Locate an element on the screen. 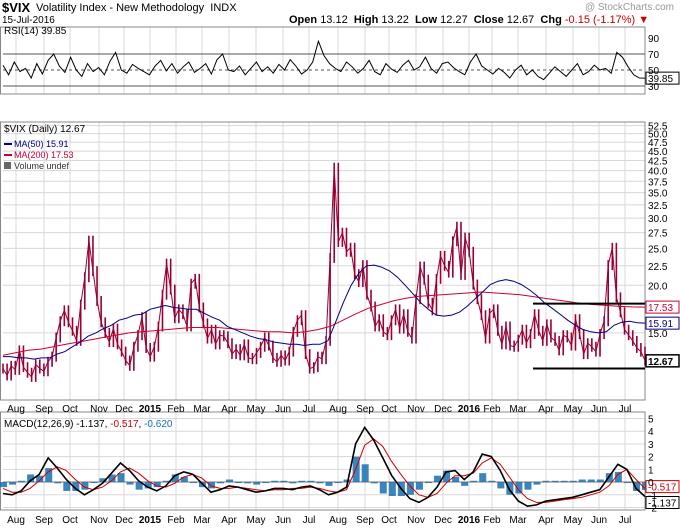  macd-signal-last-value-box is located at coordinates (662, 487).